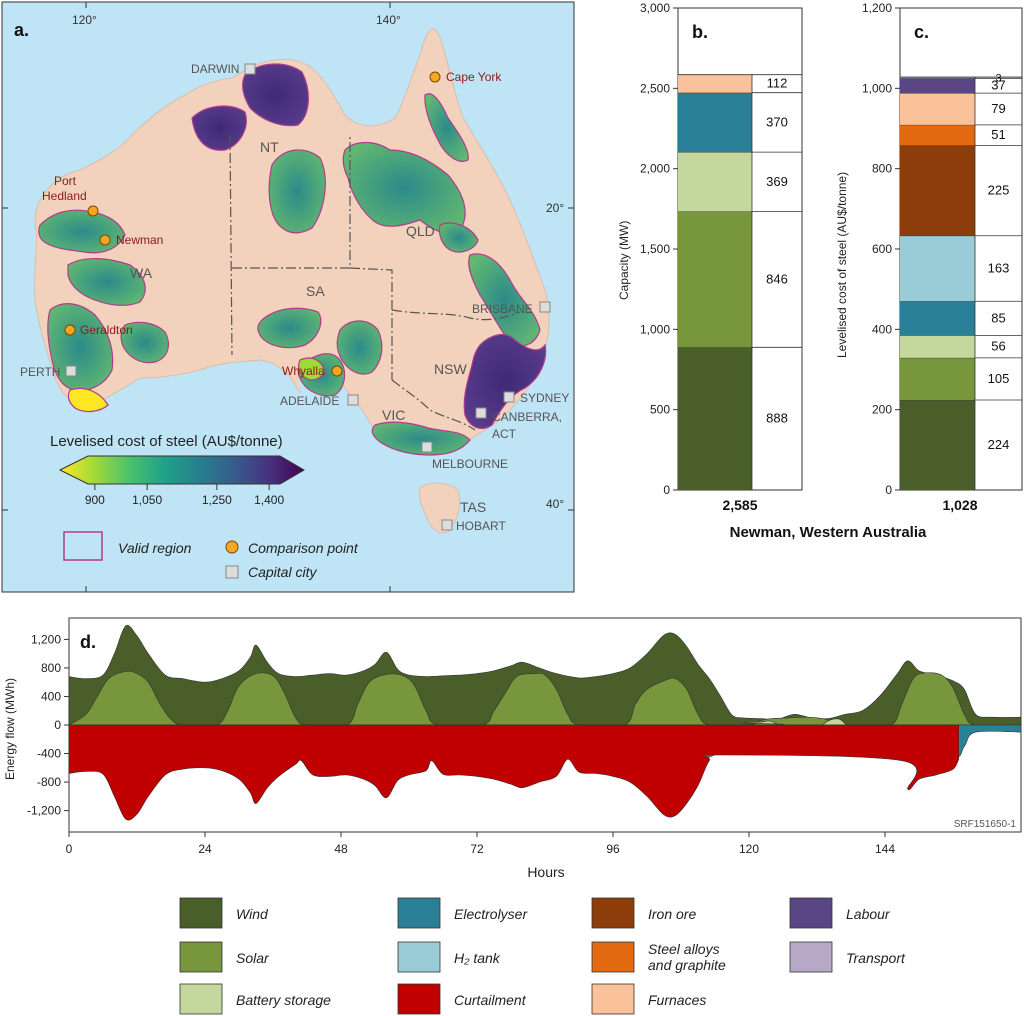 Image resolution: width=1024 pixels, height=1016 pixels. Describe the element at coordinates (655, 88) in the screenshot. I see `y-tick-label: 2,500` at that location.